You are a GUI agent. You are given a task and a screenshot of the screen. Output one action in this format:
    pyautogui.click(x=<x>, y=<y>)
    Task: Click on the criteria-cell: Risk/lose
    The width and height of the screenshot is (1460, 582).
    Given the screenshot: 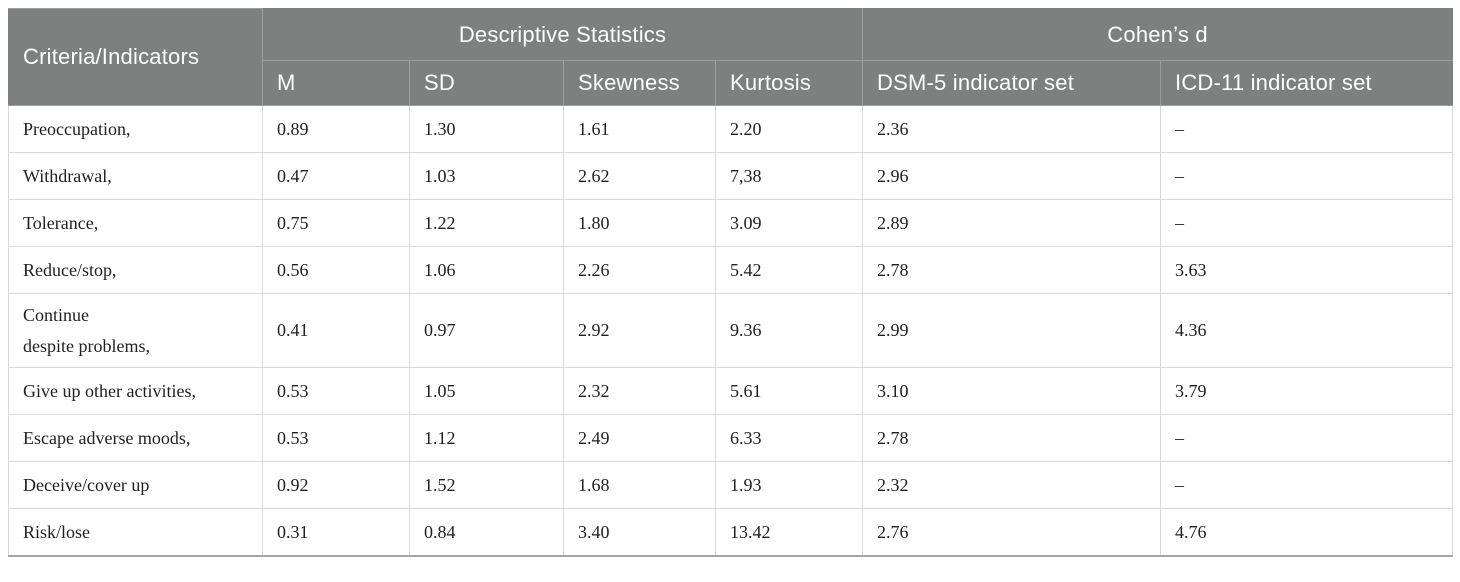 What is the action you would take?
    pyautogui.click(x=135, y=532)
    